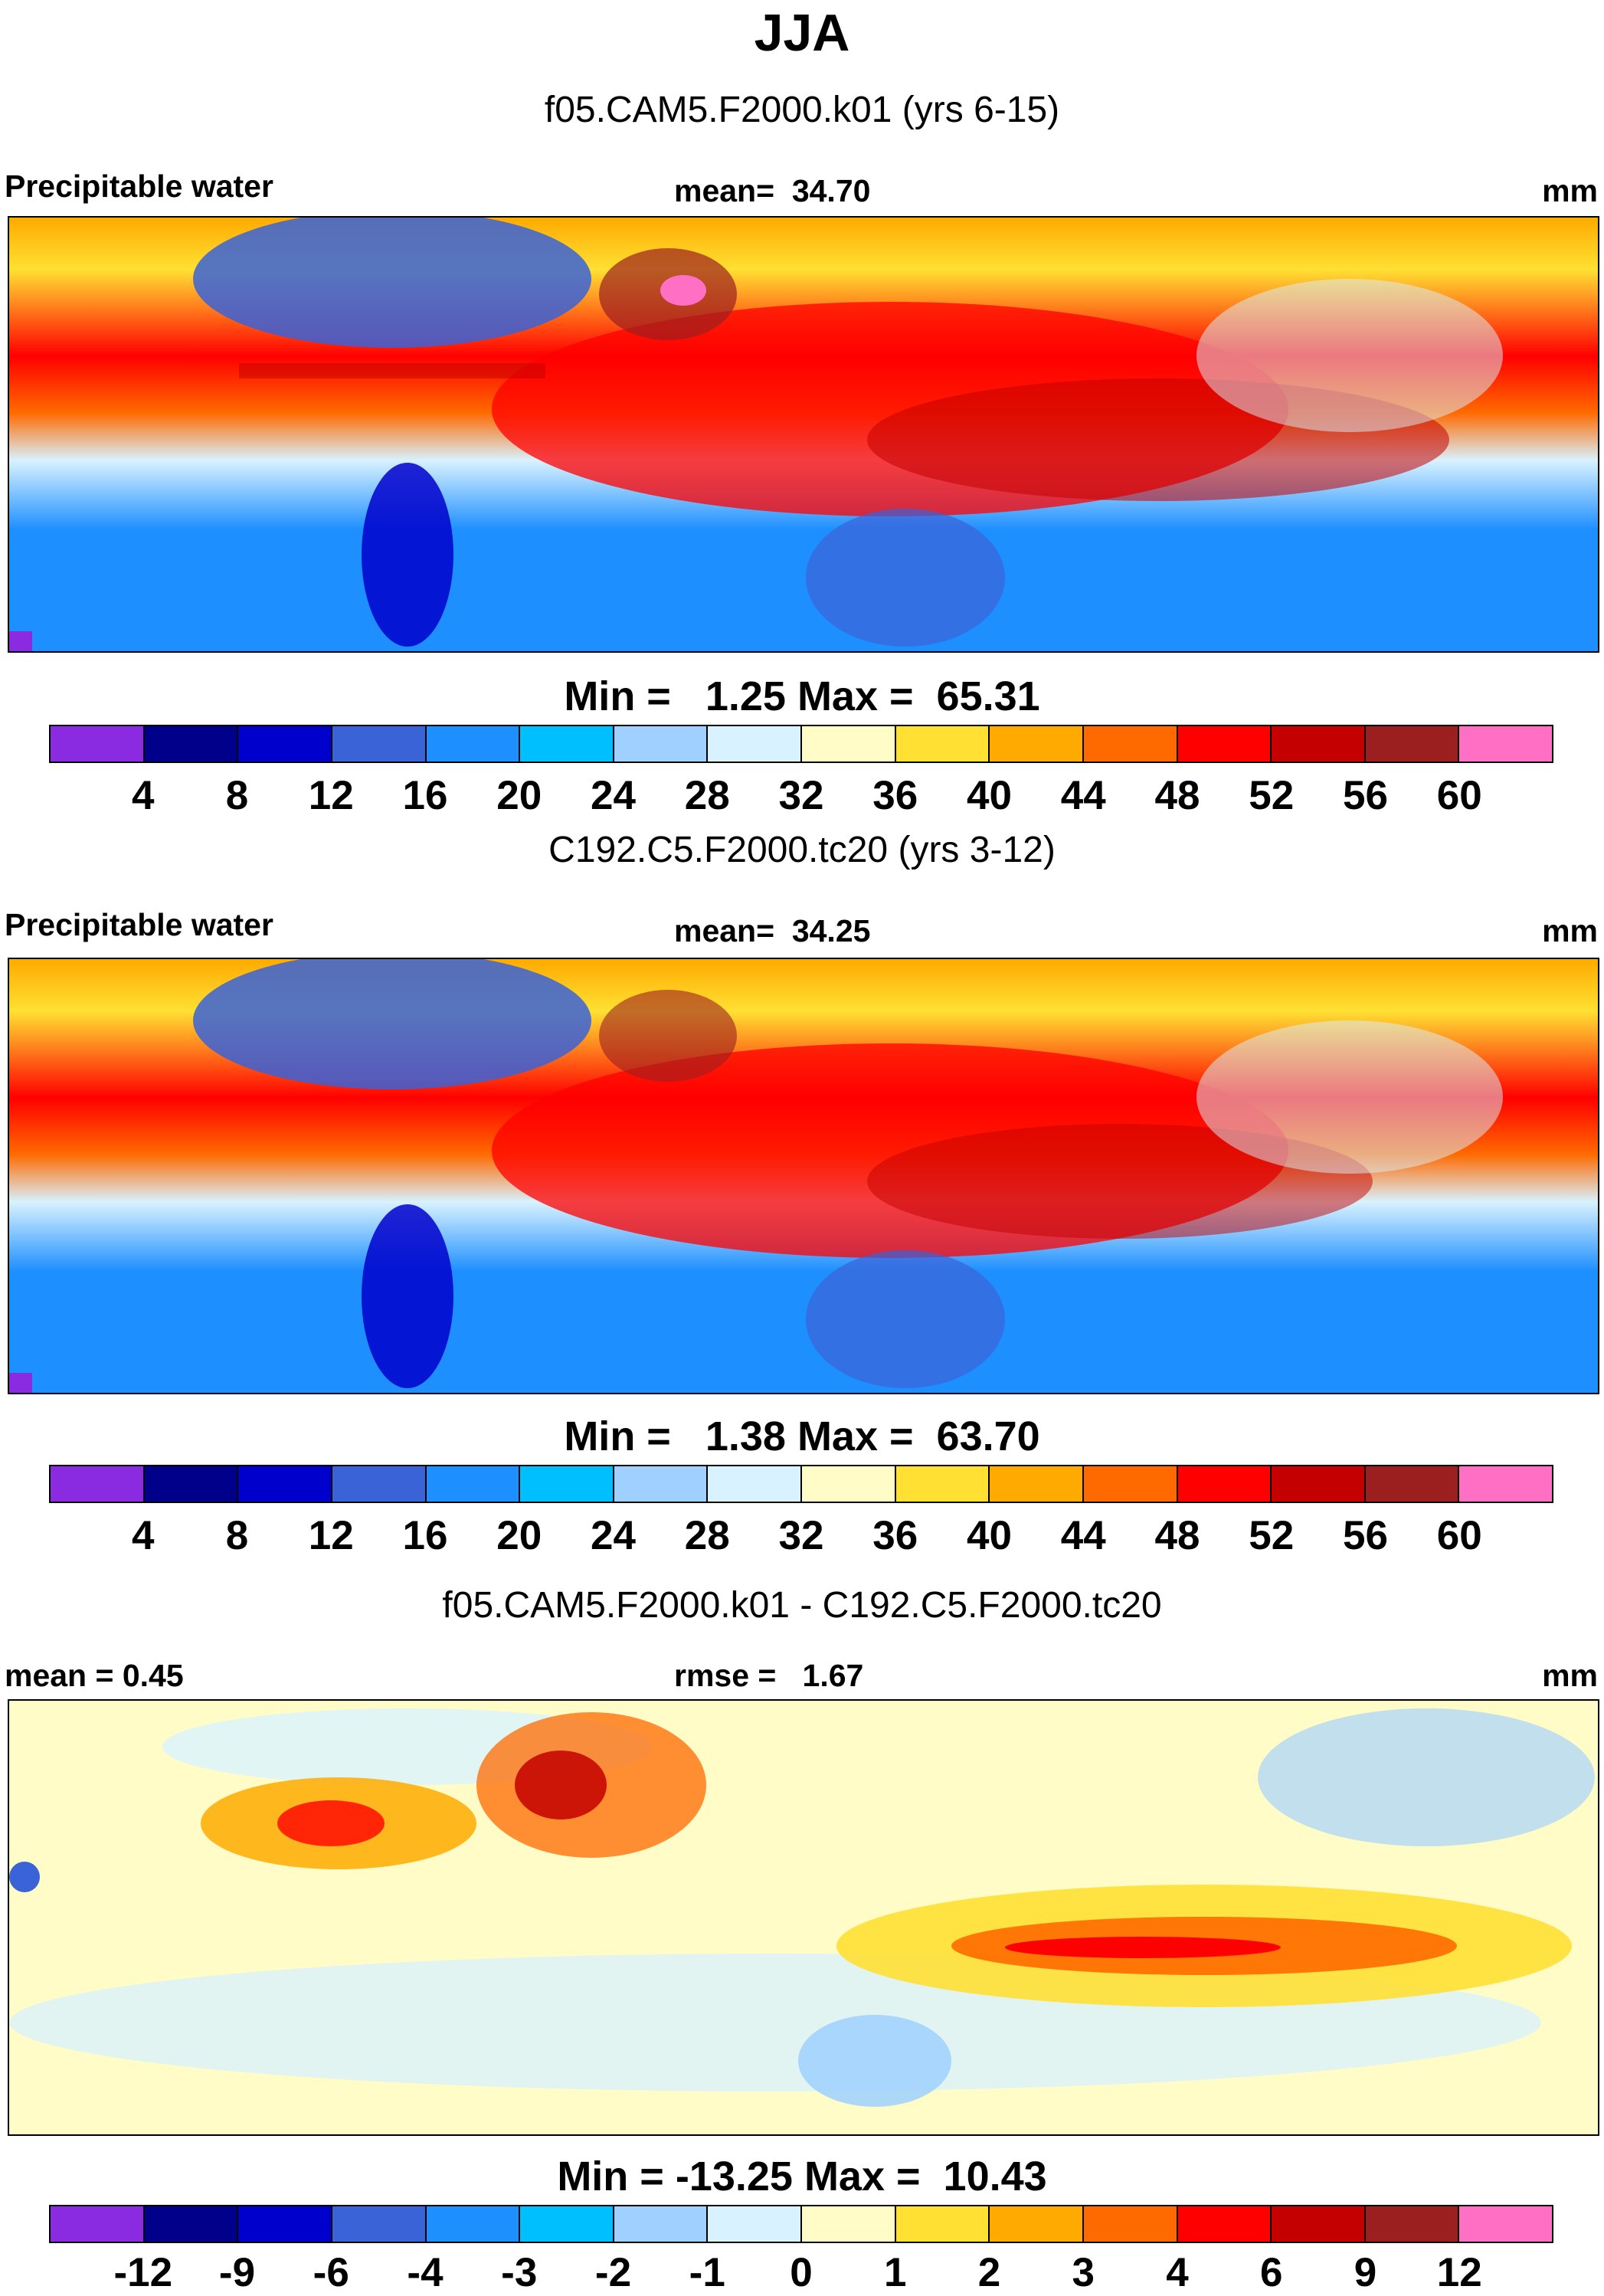 The width and height of the screenshot is (1604, 2296). What do you see at coordinates (519, 2272) in the screenshot?
I see `colorbar-tick: -3` at bounding box center [519, 2272].